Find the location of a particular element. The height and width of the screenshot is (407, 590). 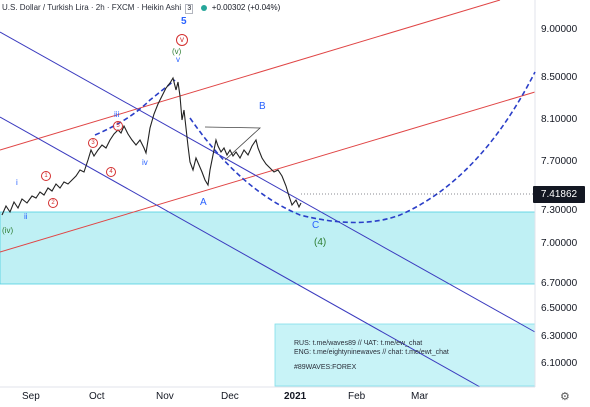

status-dot-icon is located at coordinates (203, 7).